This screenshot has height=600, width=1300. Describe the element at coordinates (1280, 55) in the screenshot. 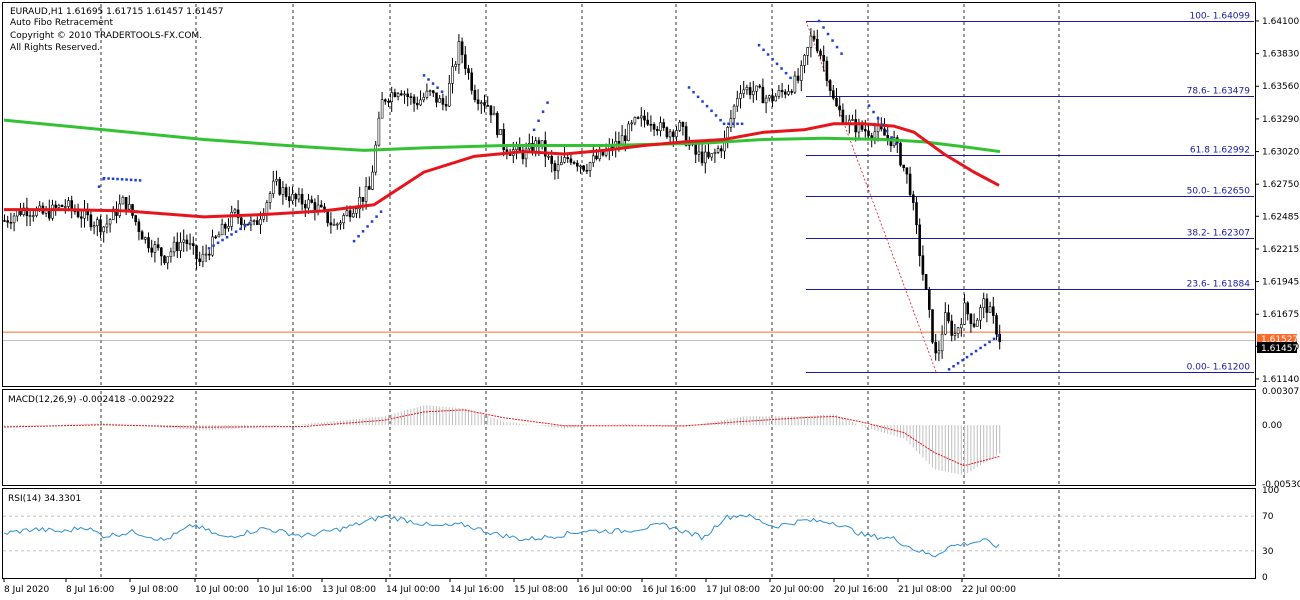

I see `price-tick-label: 1.63830` at that location.